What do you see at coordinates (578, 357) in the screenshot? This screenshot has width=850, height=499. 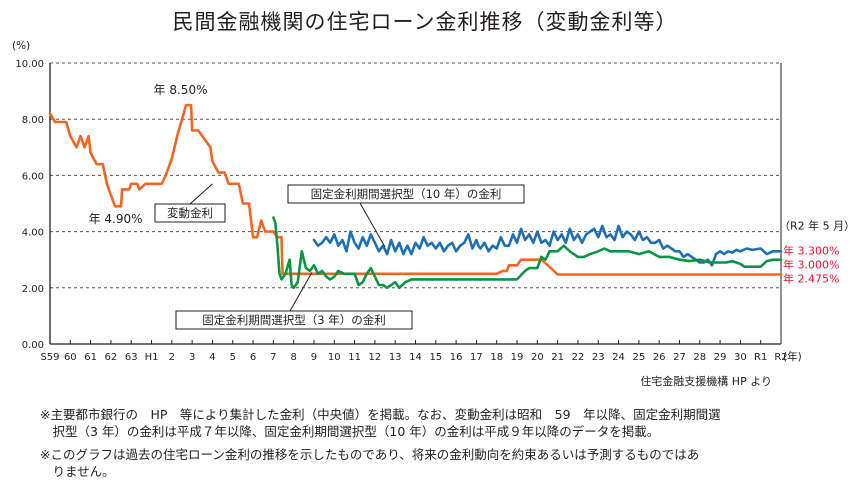 I see `x-tick-label: 22` at bounding box center [578, 357].